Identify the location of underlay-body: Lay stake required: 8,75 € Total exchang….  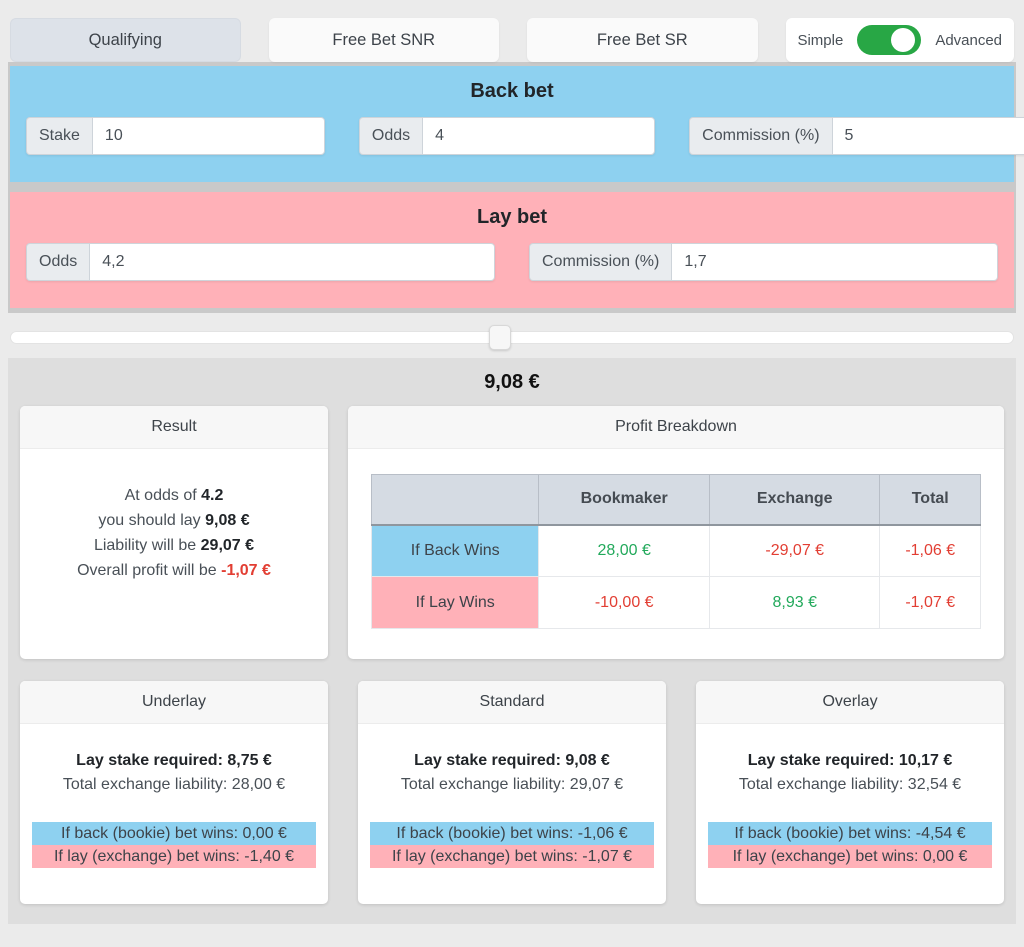
(174, 796).